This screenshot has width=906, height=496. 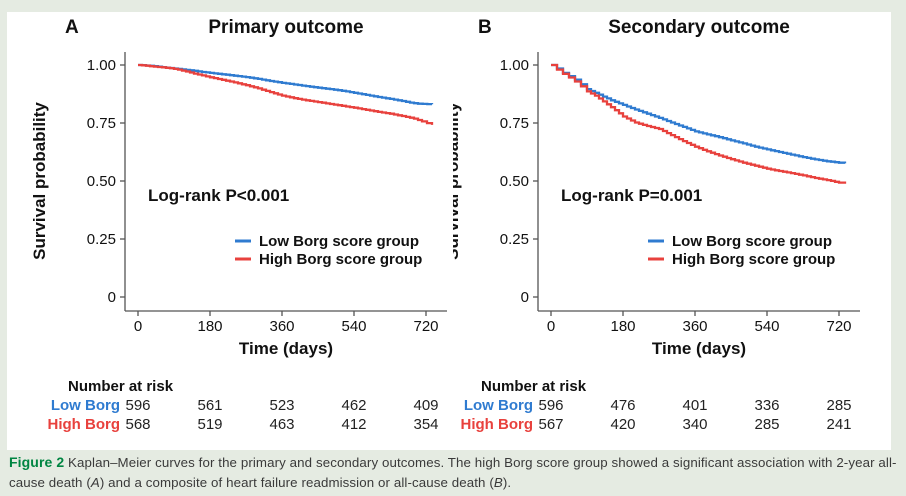 I want to click on panel-label: B, so click(x=485, y=27).